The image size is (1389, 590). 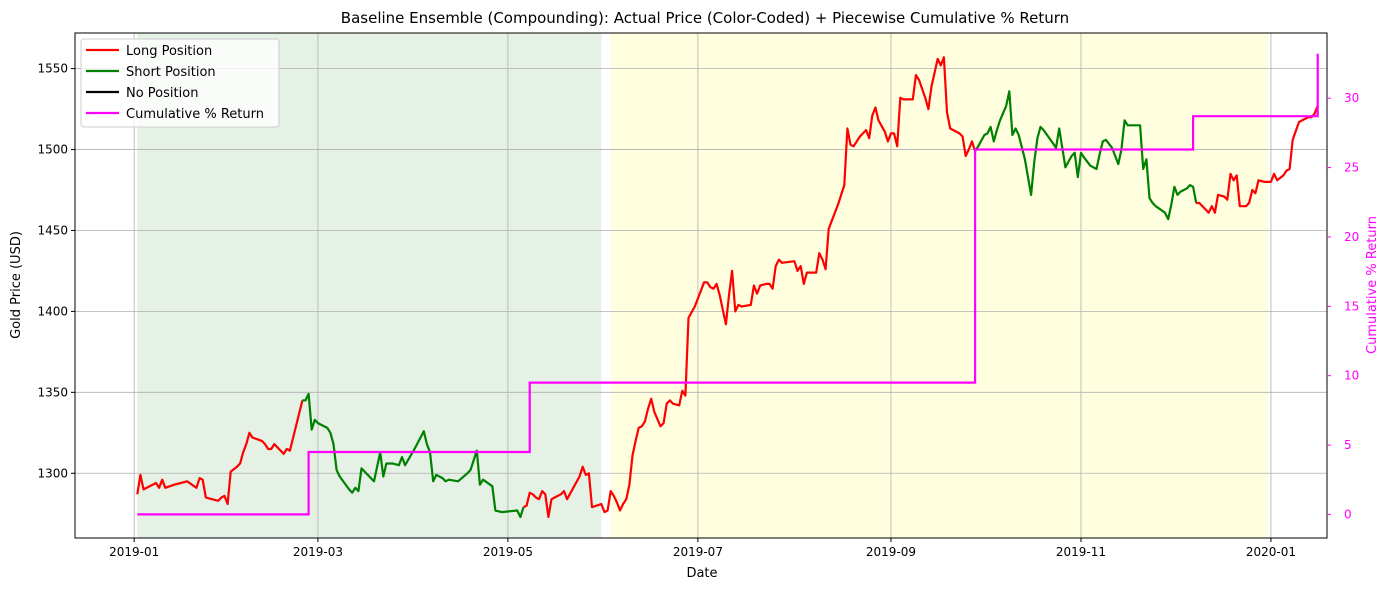 I want to click on y2-axis-label: Cumulative % Return, so click(x=1372, y=285).